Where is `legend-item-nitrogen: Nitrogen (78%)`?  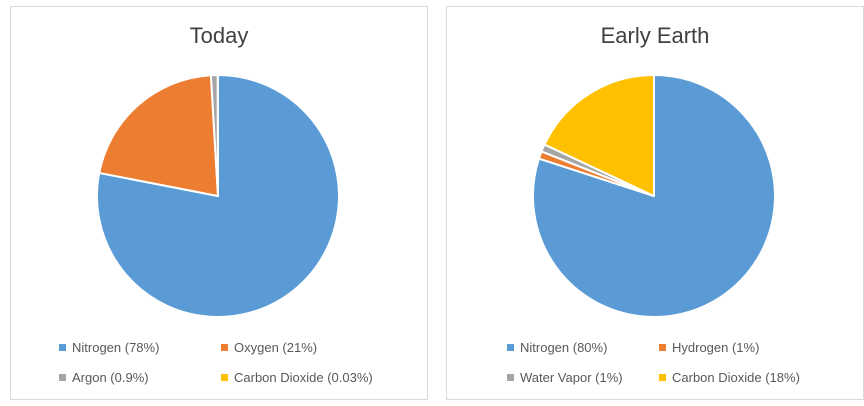
legend-item-nitrogen: Nitrogen (78%) is located at coordinates (109, 347).